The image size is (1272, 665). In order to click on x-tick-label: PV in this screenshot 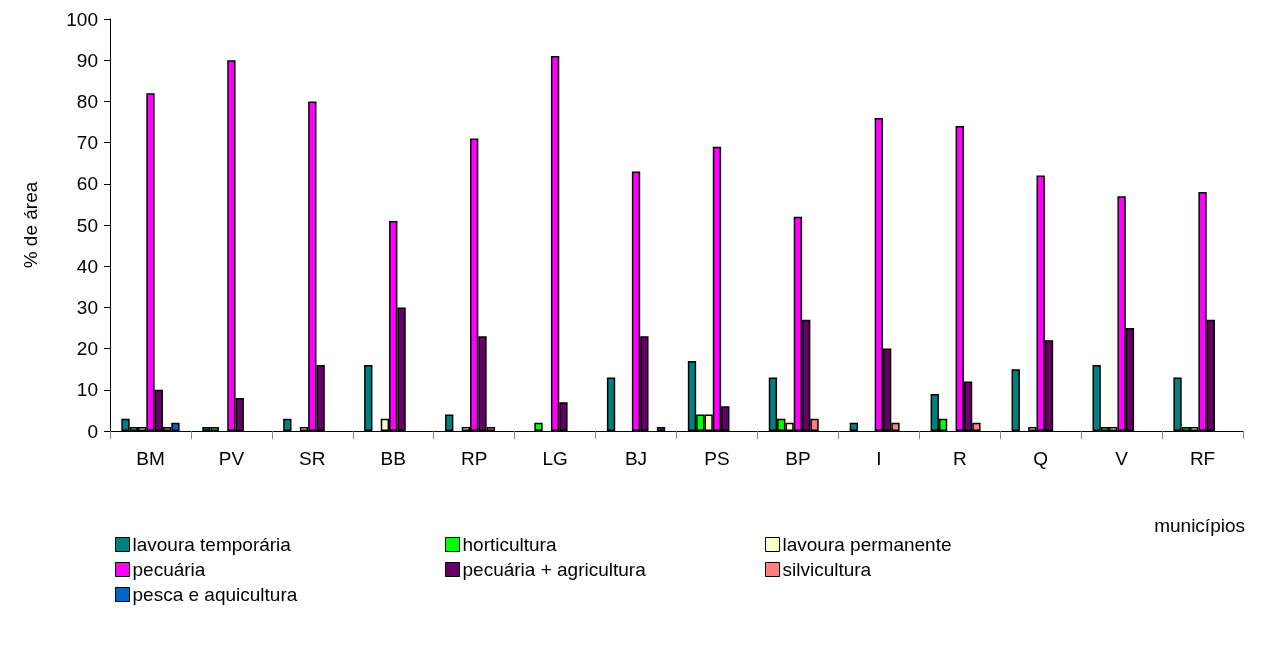, I will do `click(231, 458)`.